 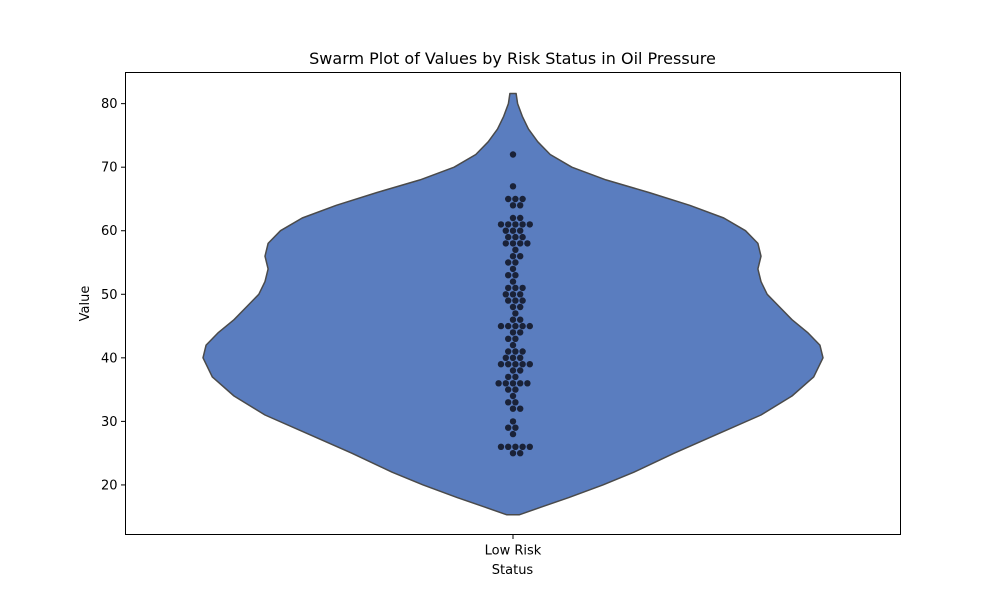 I want to click on swarm-points-layer, so click(x=514, y=304).